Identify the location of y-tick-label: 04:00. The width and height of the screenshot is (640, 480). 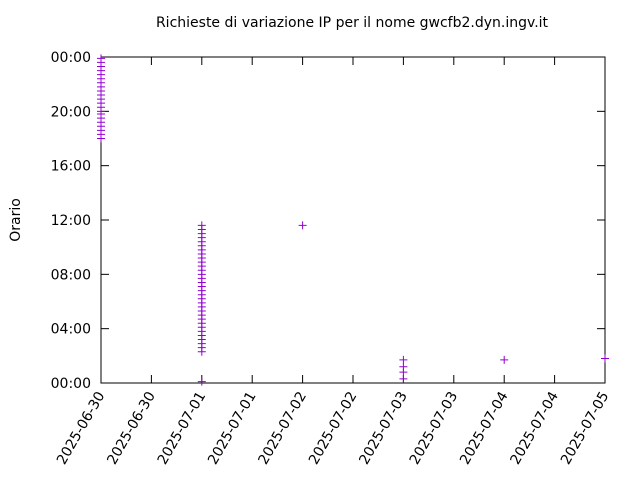
(71, 330).